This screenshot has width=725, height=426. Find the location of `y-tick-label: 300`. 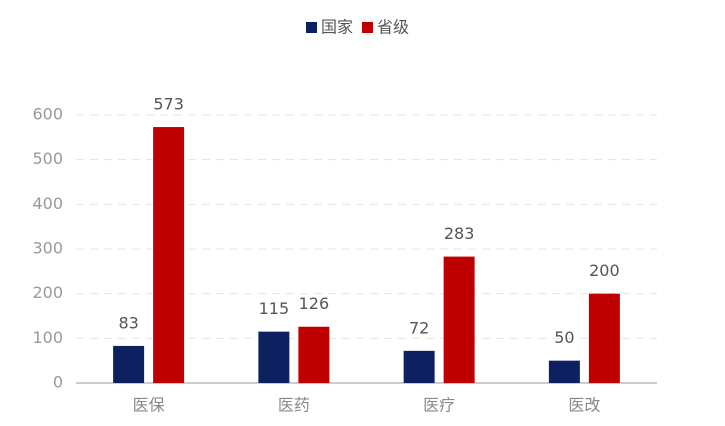

y-tick-label: 300 is located at coordinates (47, 248).